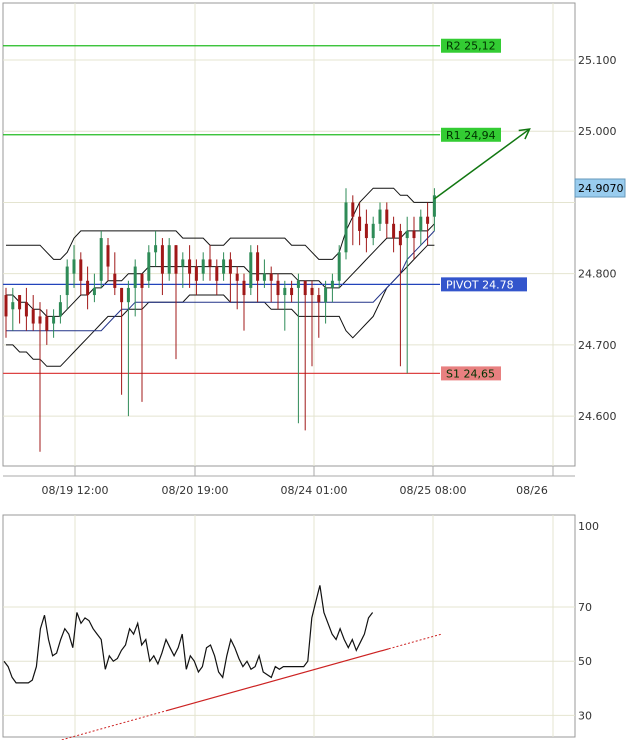 This screenshot has height=740, width=629. I want to click on current-price-box: 24.9070, so click(600, 188).